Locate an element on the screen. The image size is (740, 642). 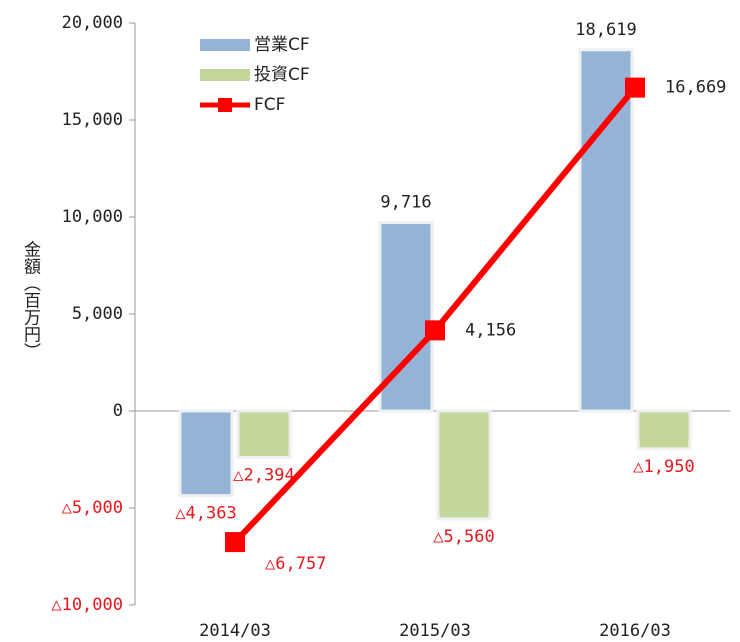
y-tick-label: 15,000 is located at coordinates (92, 120).